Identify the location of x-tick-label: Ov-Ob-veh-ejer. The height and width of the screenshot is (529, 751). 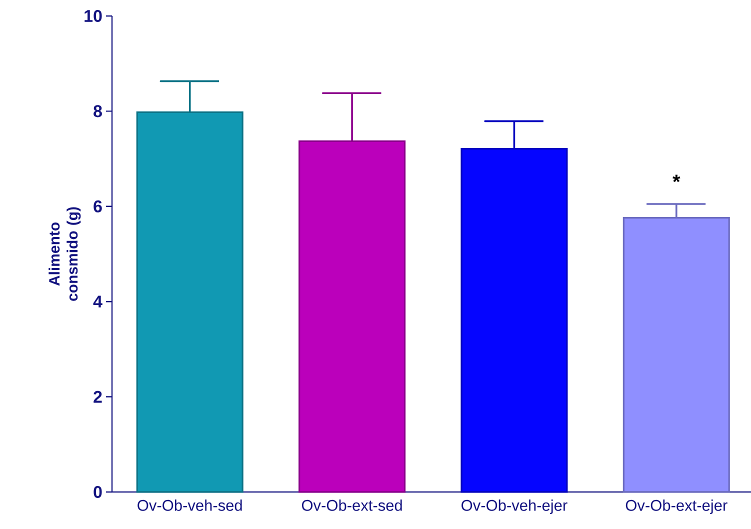
(515, 507).